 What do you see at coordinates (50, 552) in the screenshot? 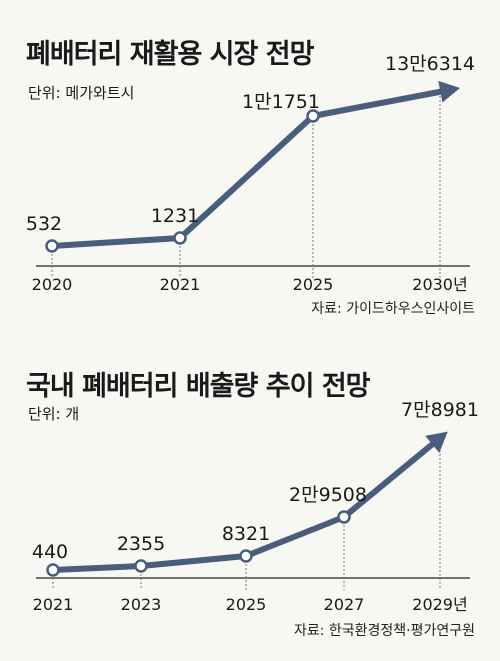
I see `value-label: 440` at bounding box center [50, 552].